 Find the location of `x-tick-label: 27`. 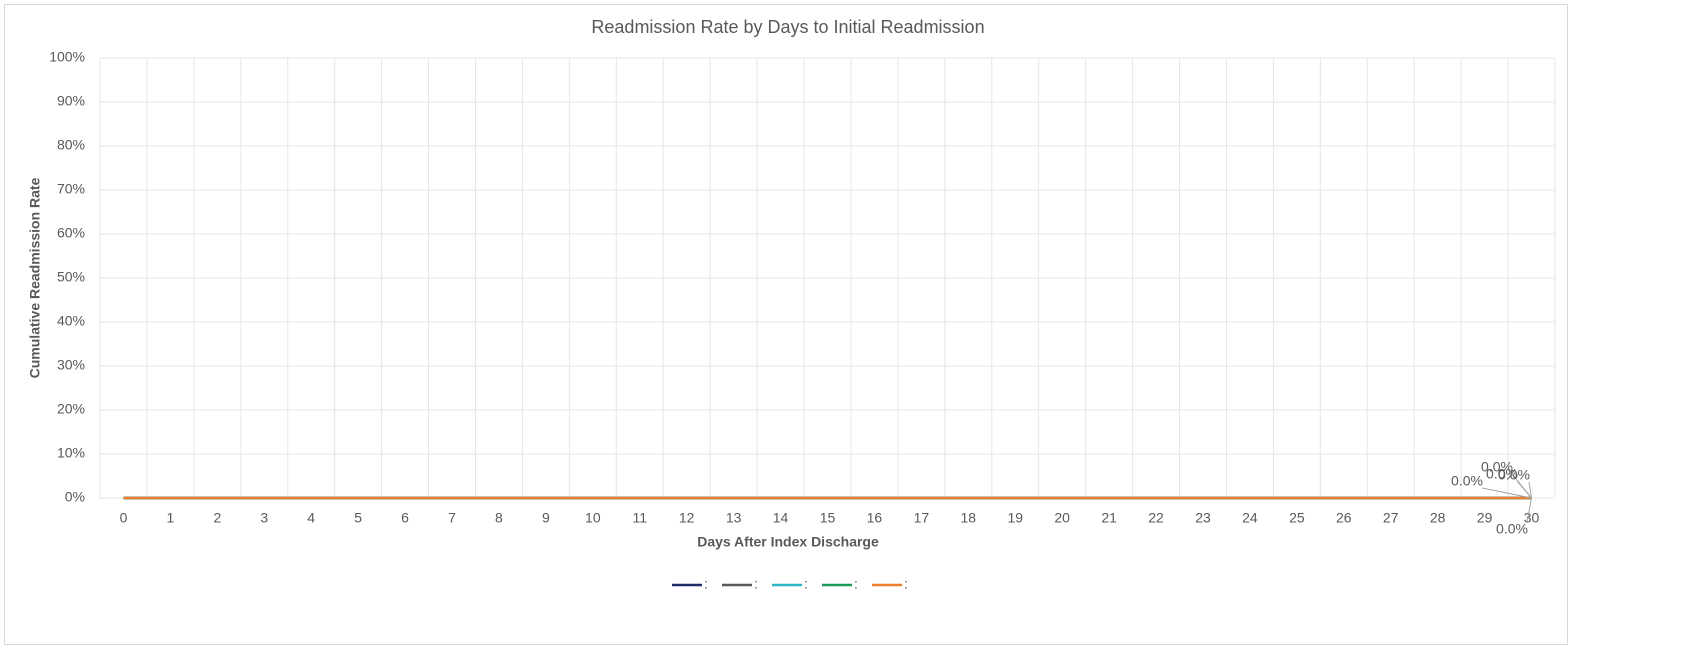

x-tick-label: 27 is located at coordinates (1391, 518).